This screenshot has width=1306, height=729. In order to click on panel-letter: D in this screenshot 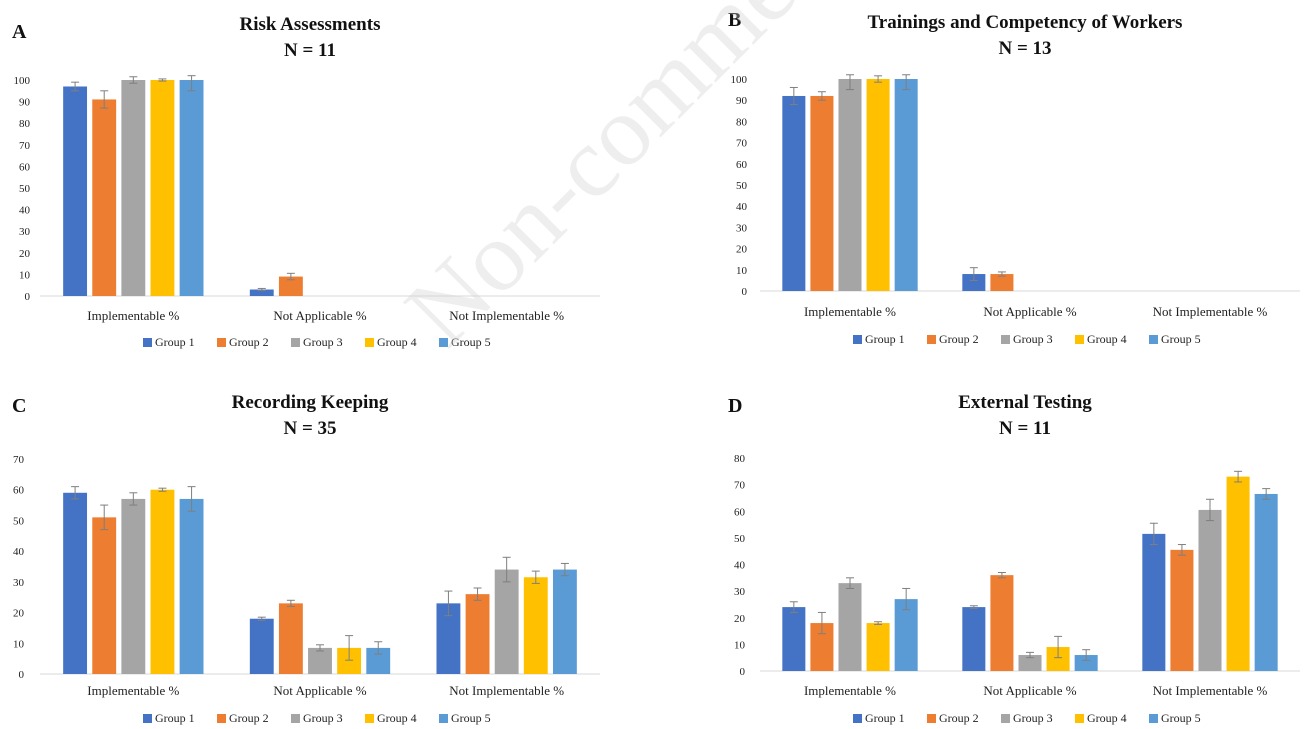, I will do `click(735, 406)`.